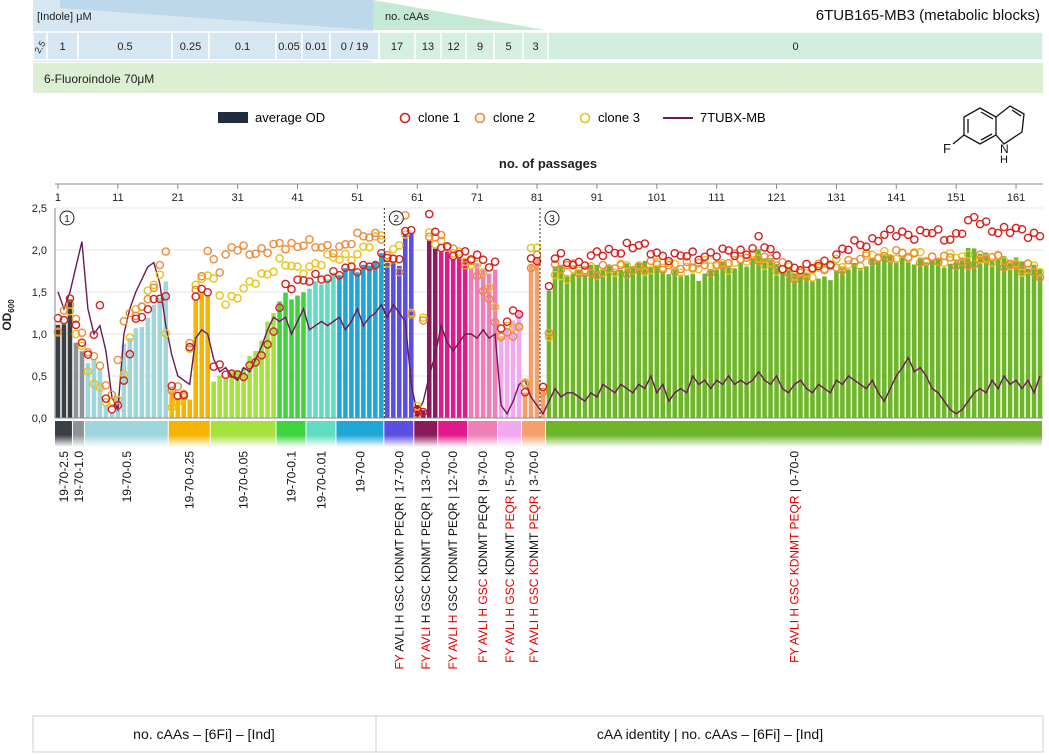 This screenshot has width=1049, height=755. Describe the element at coordinates (396, 218) in the screenshot. I see `phase-marker` at that location.